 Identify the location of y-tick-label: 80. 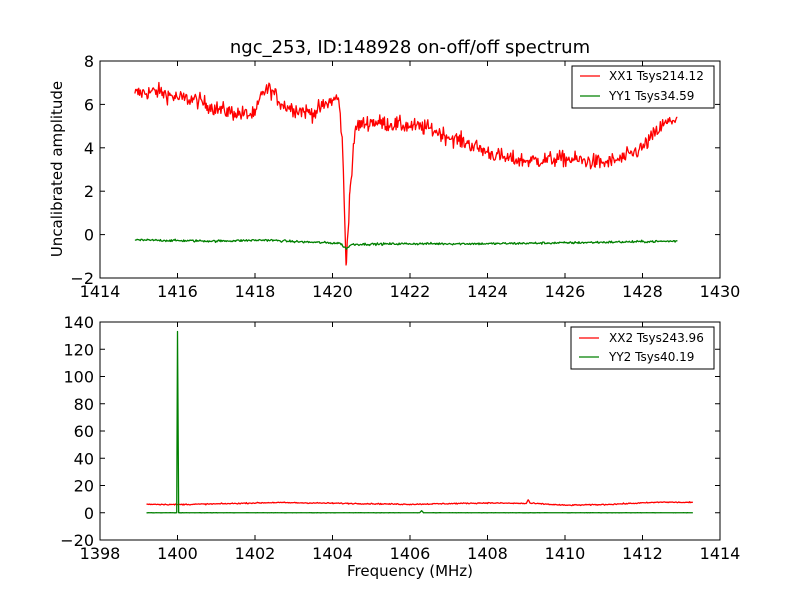
(84, 404).